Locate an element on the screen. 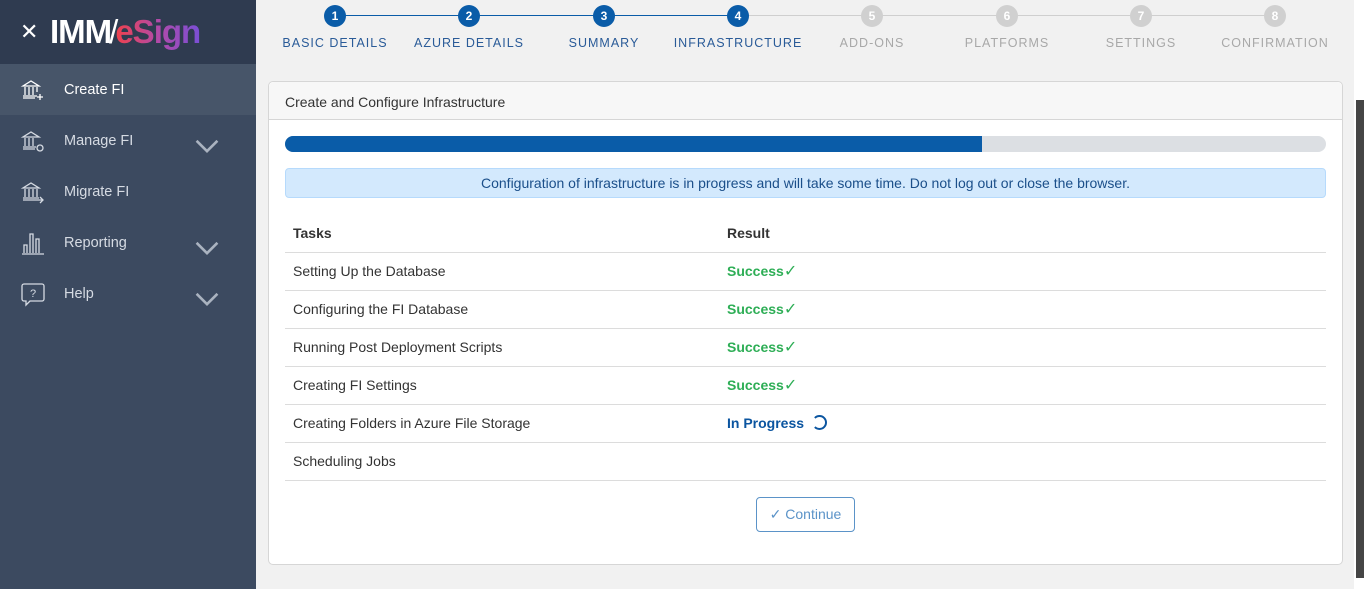  table-row: Running Post Deployment Scripts Success✓ is located at coordinates (805, 347).